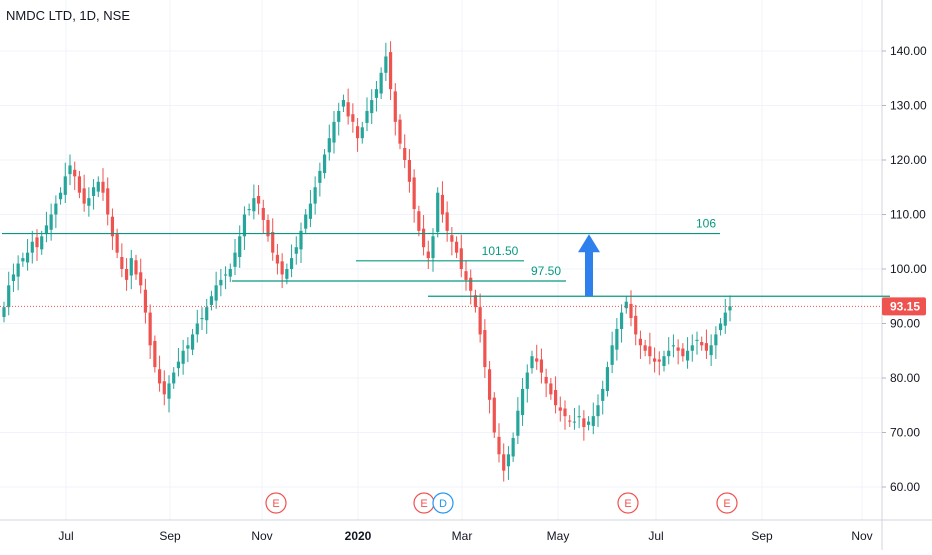 This screenshot has height=555, width=932. What do you see at coordinates (861, 536) in the screenshot?
I see `time-tick-label: Nov` at bounding box center [861, 536].